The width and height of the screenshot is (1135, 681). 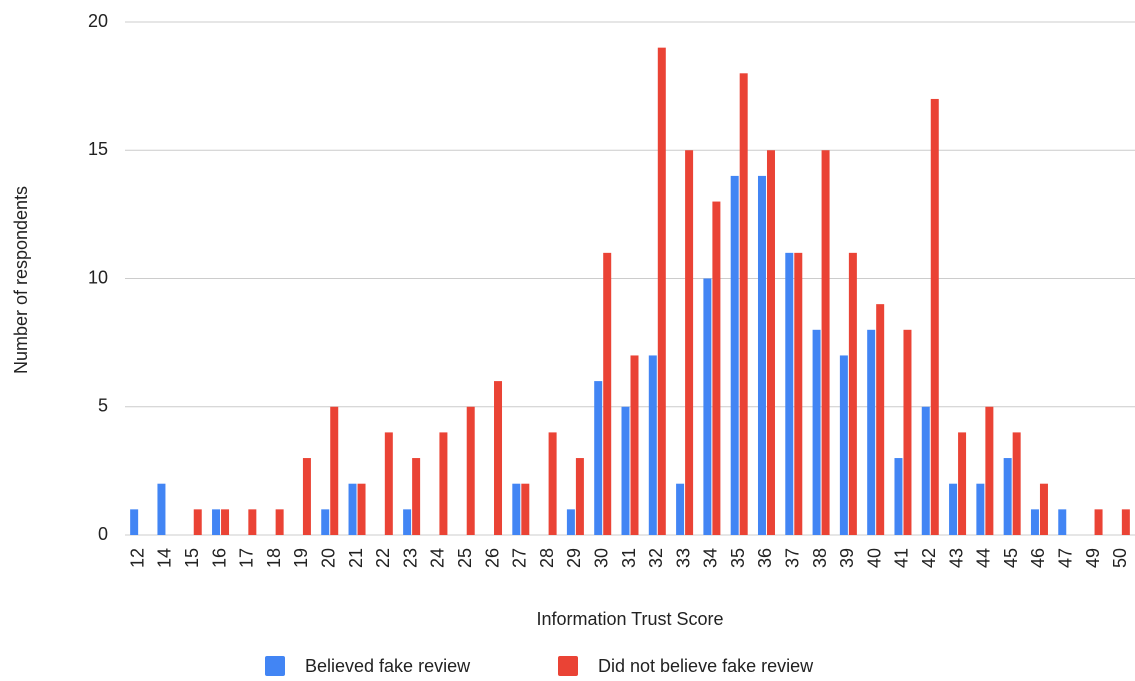 What do you see at coordinates (328, 558) in the screenshot?
I see `x-tick-label: 20` at bounding box center [328, 558].